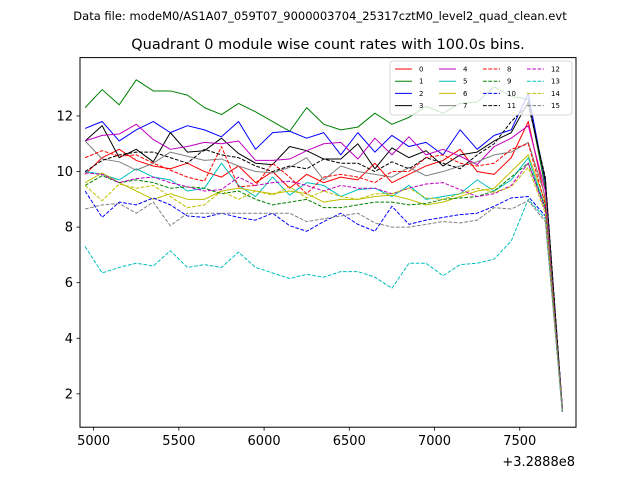  What do you see at coordinates (555, 82) in the screenshot?
I see `legend-label-13: 13` at bounding box center [555, 82].